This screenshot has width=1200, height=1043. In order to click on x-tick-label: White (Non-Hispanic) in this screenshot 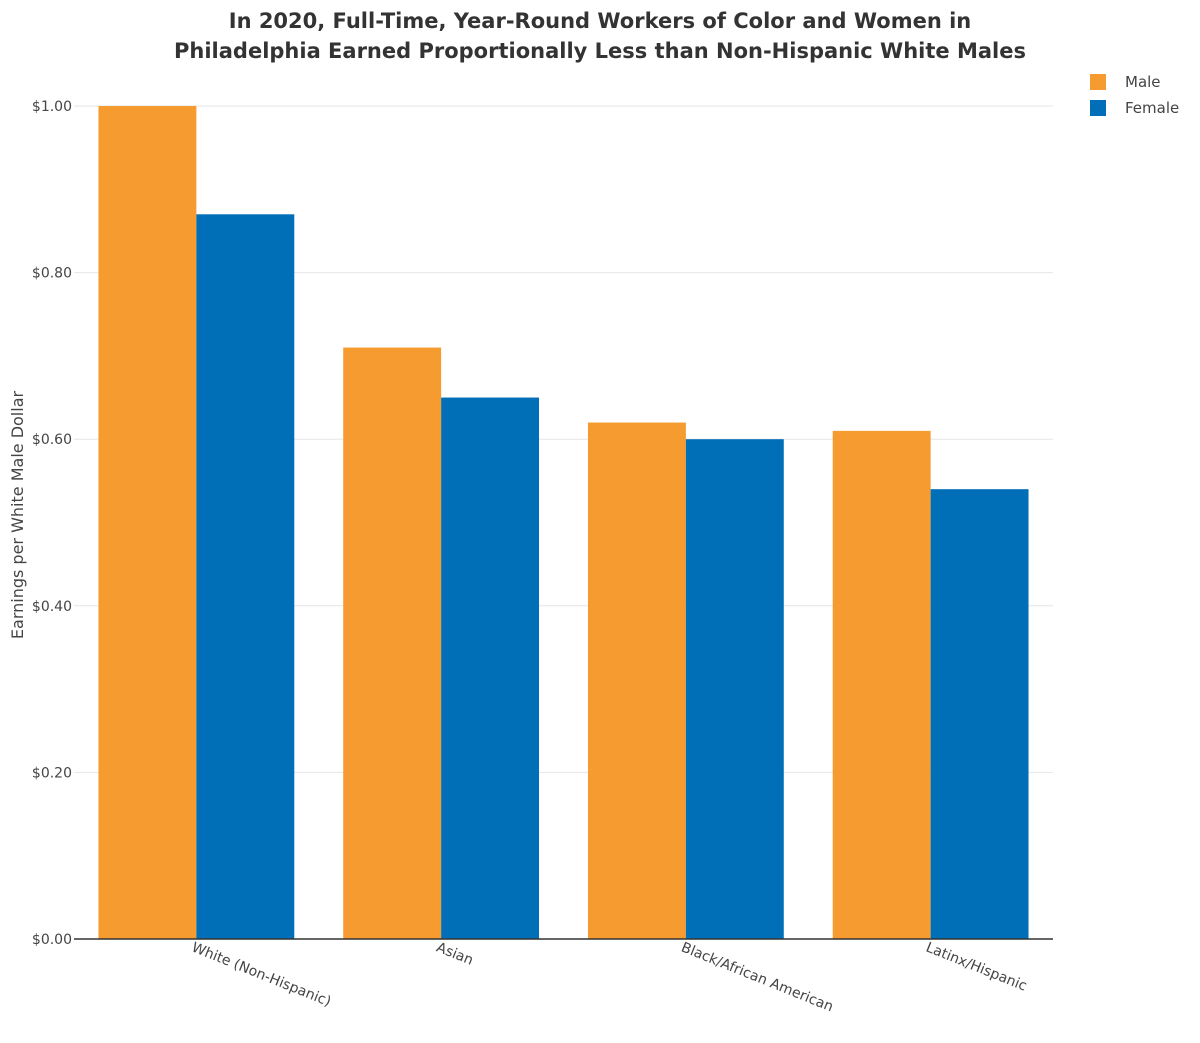, I will do `click(261, 975)`.